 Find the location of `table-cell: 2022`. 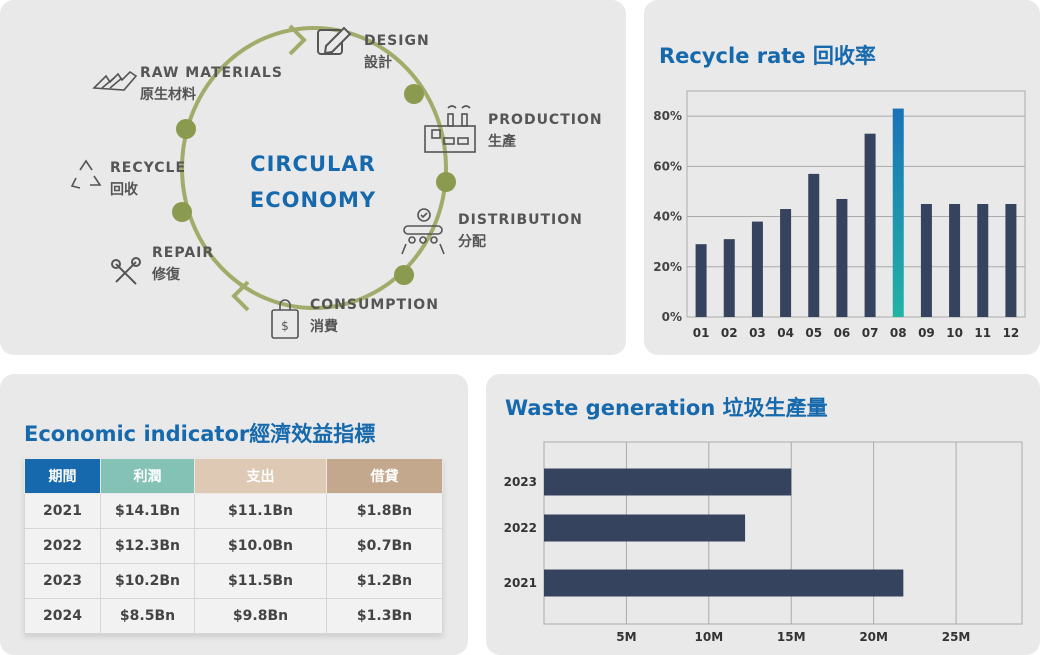

table-cell: 2022 is located at coordinates (62, 546).